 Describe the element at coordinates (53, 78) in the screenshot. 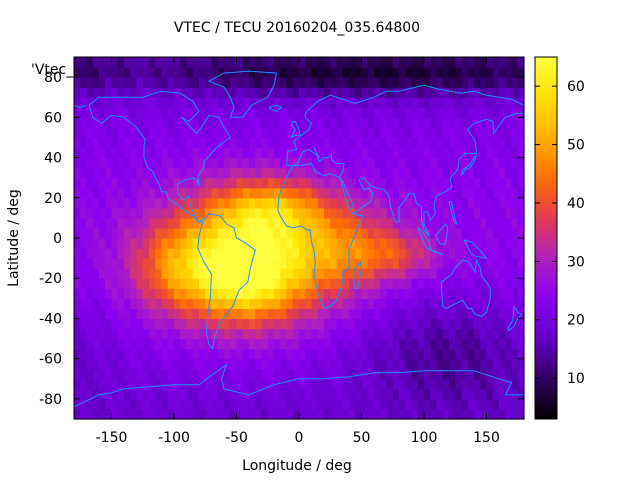

I see `y-tick-label: 80` at that location.